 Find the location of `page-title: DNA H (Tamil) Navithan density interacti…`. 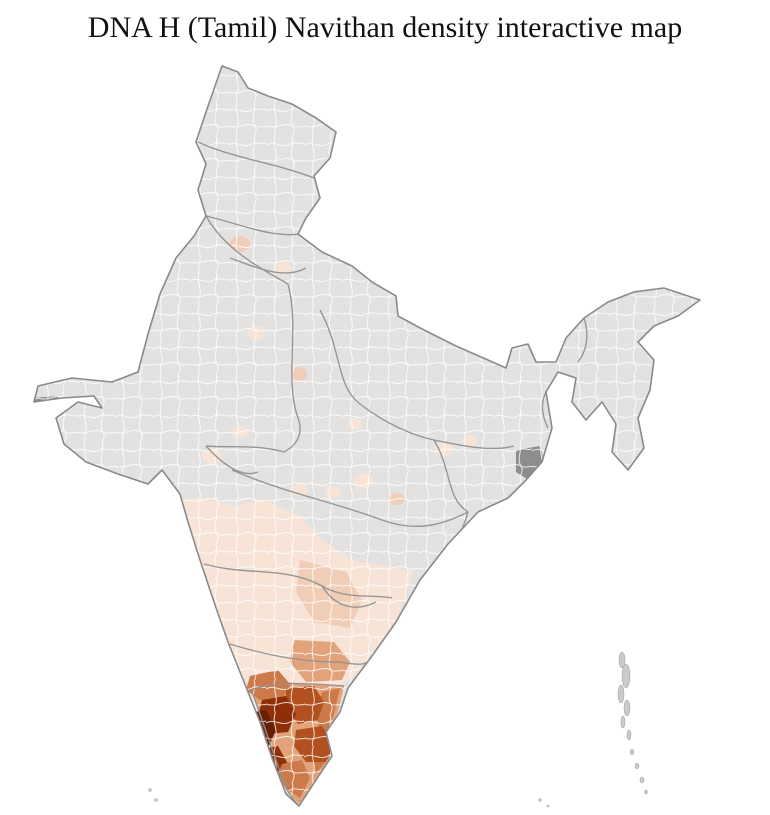

page-title: DNA H (Tamil) Navithan density interacti… is located at coordinates (385, 27).